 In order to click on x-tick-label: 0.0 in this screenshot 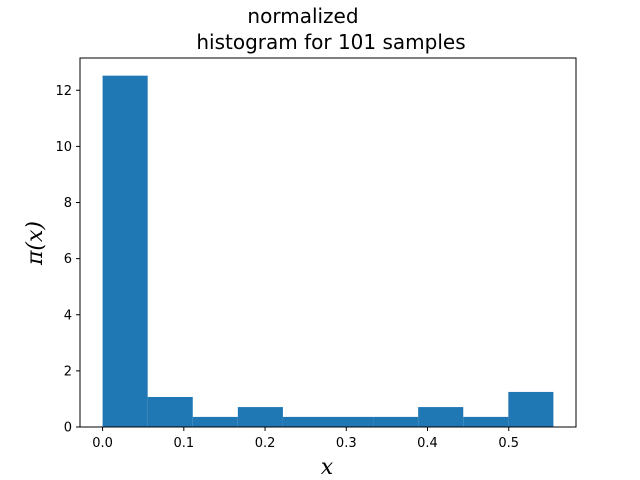, I will do `click(102, 443)`.